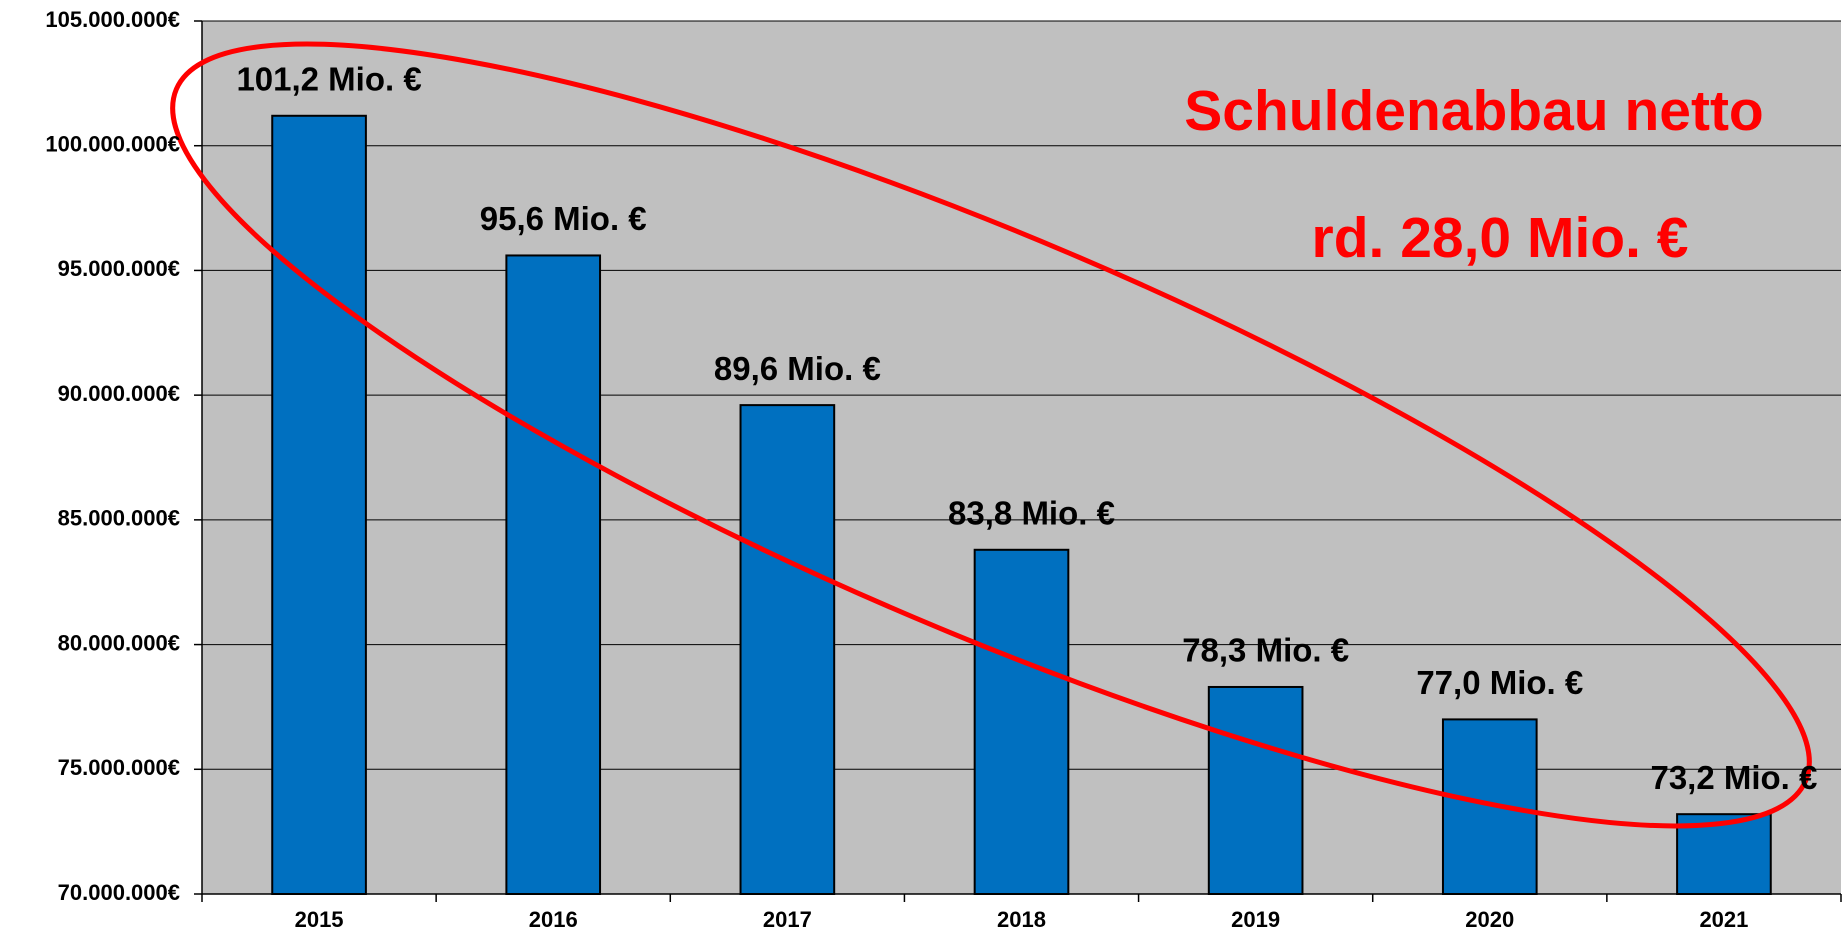 The image size is (1845, 933). What do you see at coordinates (119, 767) in the screenshot?
I see `y-tick-label: 75.000.000€` at bounding box center [119, 767].